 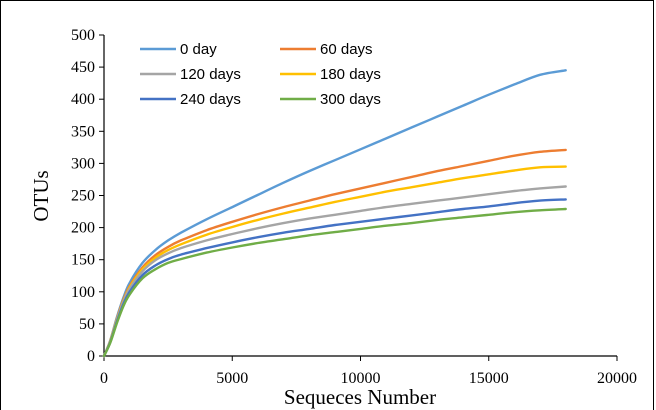 I want to click on y-tick-label: 400, so click(x=83, y=99).